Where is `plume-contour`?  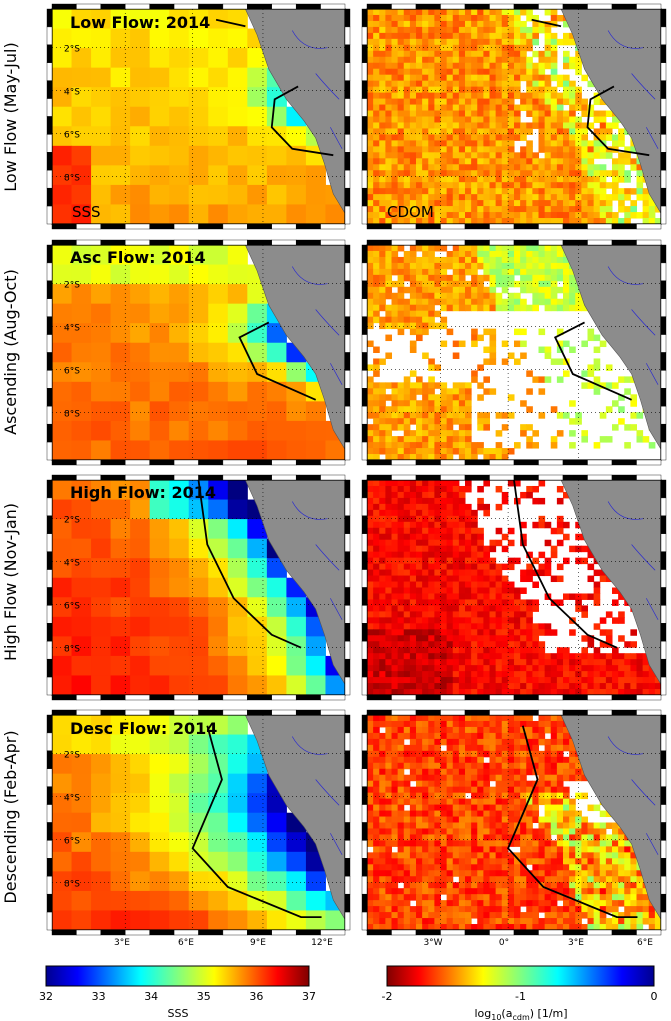
plume-contour is located at coordinates (256, 821).